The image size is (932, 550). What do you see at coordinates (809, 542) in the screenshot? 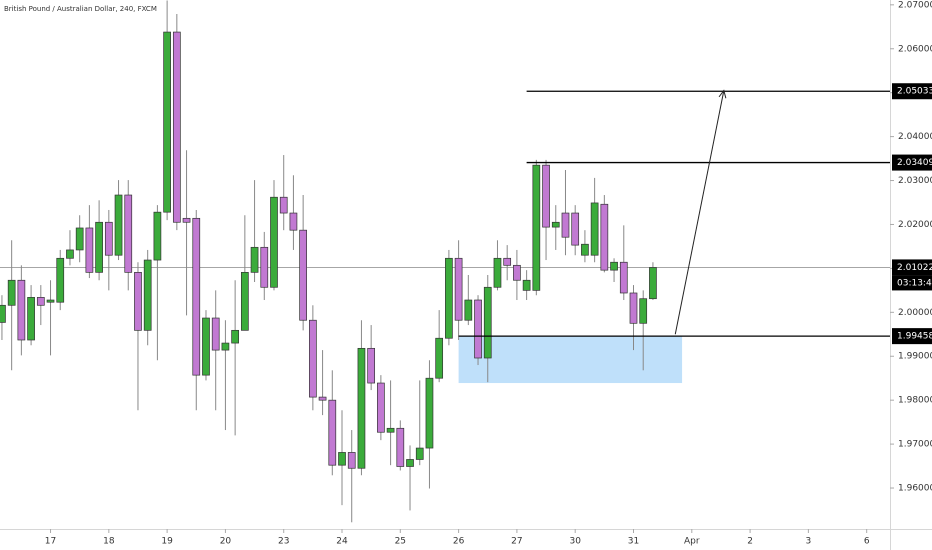
I see `x-tick-label: 3` at bounding box center [809, 542].